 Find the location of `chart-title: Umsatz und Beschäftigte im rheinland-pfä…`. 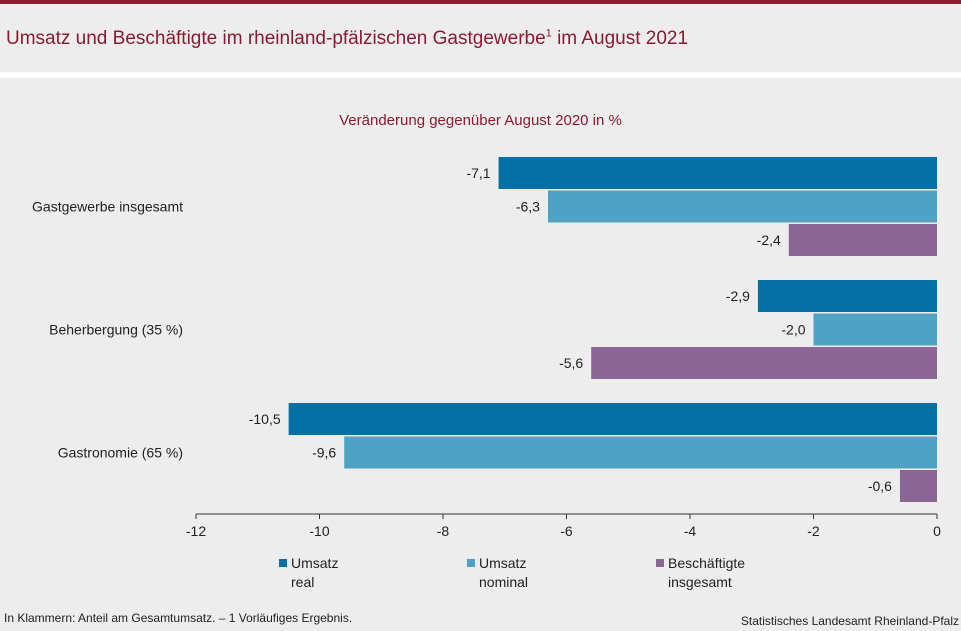

chart-title: Umsatz und Beschäftigte im rheinland-pfä… is located at coordinates (347, 39).